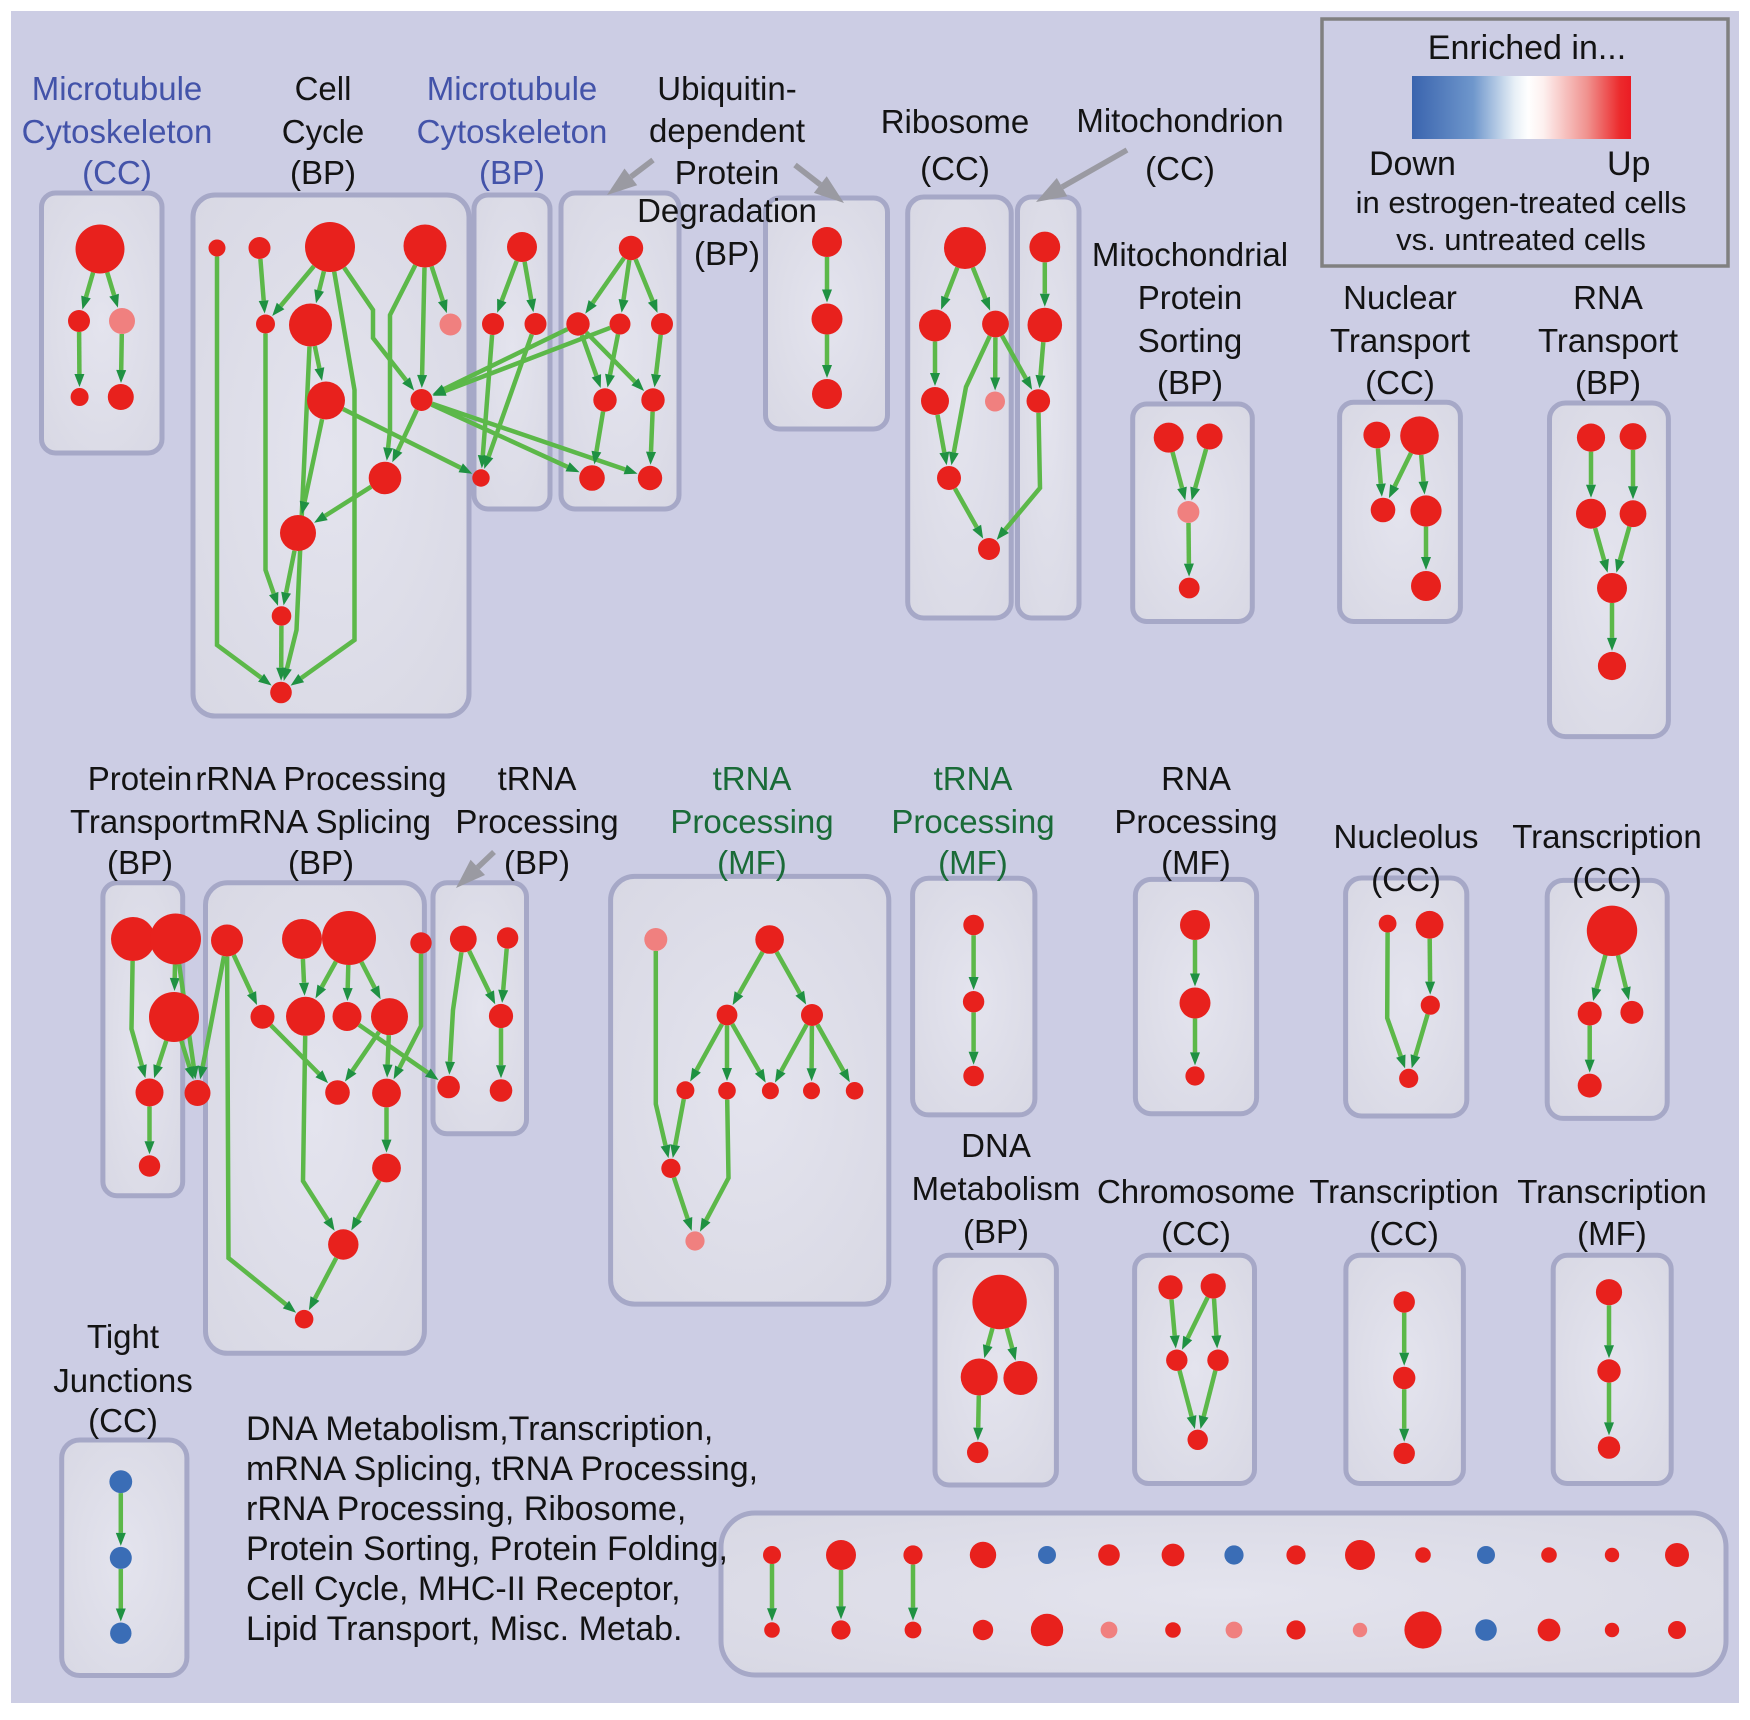 The width and height of the screenshot is (1750, 1720). Describe the element at coordinates (955, 121) in the screenshot. I see `svg-text: Ribosome` at that location.